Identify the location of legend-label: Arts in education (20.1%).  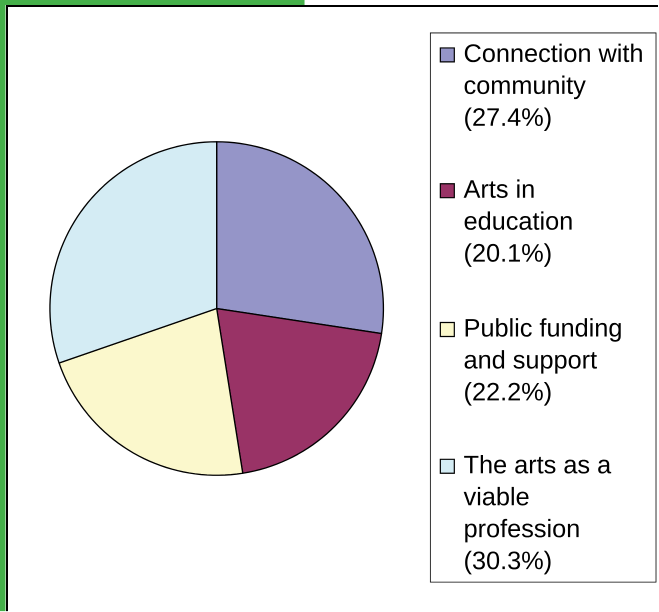
(518, 223).